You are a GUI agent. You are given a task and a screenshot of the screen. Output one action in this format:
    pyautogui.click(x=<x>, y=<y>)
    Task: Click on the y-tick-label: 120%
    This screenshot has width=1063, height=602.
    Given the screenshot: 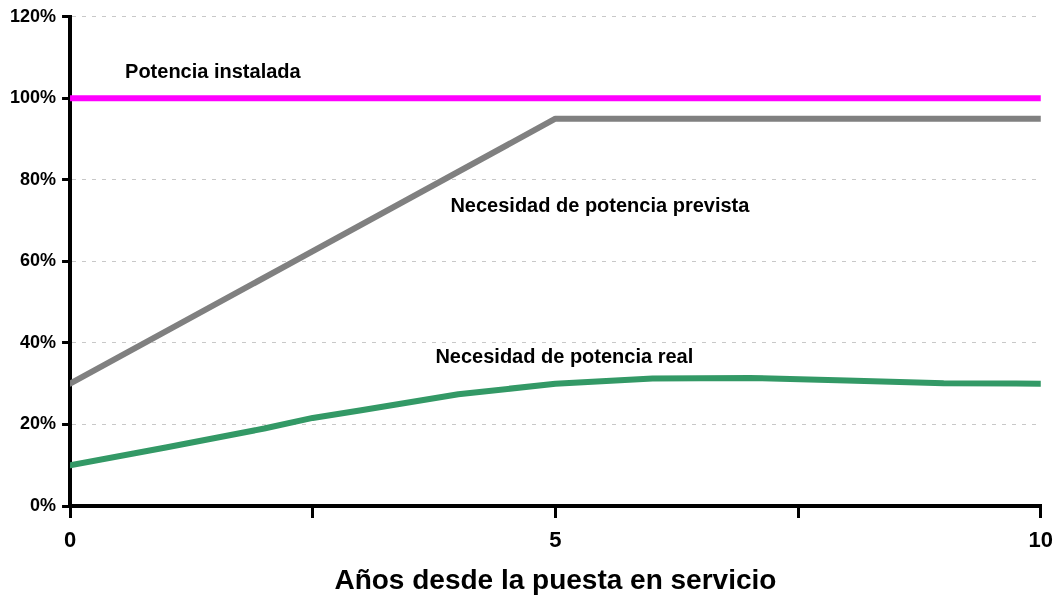 What is the action you would take?
    pyautogui.click(x=33, y=15)
    